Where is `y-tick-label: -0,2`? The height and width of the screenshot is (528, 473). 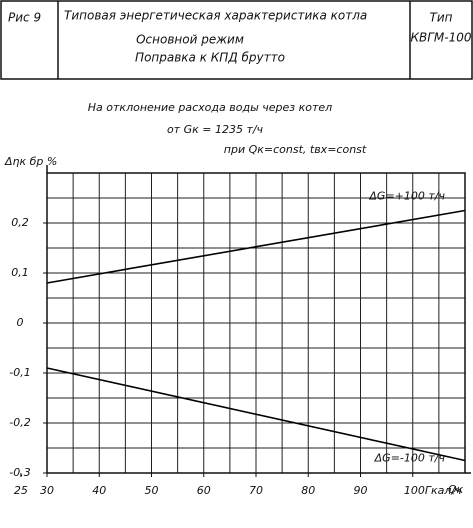
y-tick-label: -0,2 is located at coordinates (19, 422).